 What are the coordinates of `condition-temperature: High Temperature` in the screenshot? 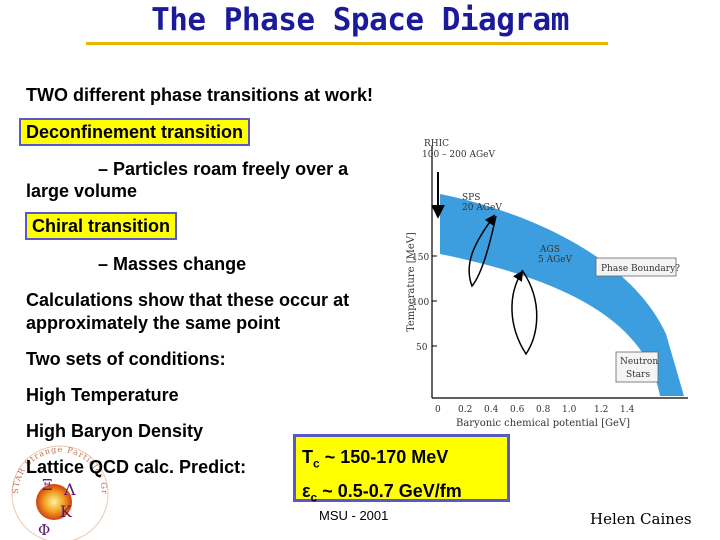 It's located at (102, 395).